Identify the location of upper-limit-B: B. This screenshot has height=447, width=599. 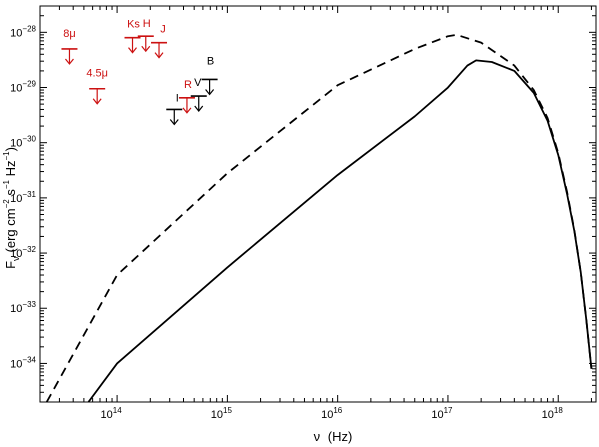
(210, 74).